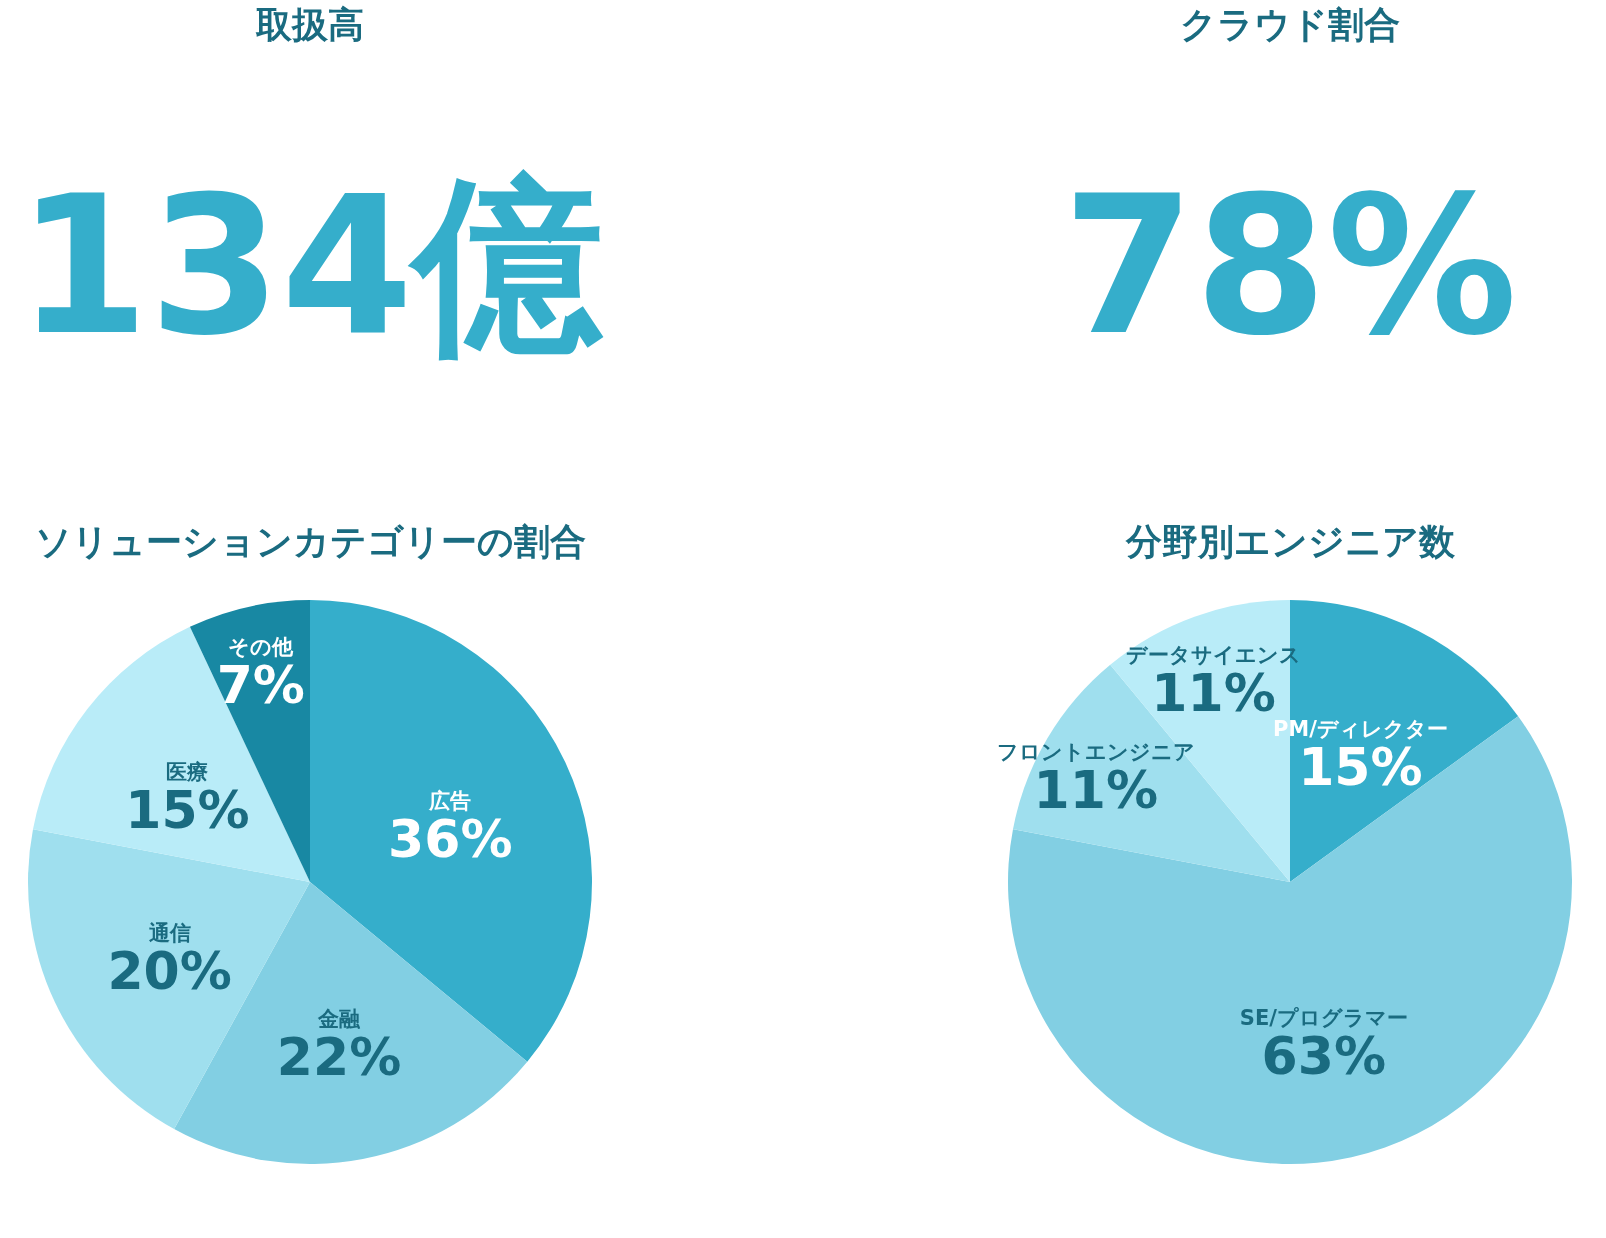 The width and height of the screenshot is (1606, 1238). Describe the element at coordinates (1323, 1018) in the screenshot. I see `slice-label: SE/プログラマー` at that location.